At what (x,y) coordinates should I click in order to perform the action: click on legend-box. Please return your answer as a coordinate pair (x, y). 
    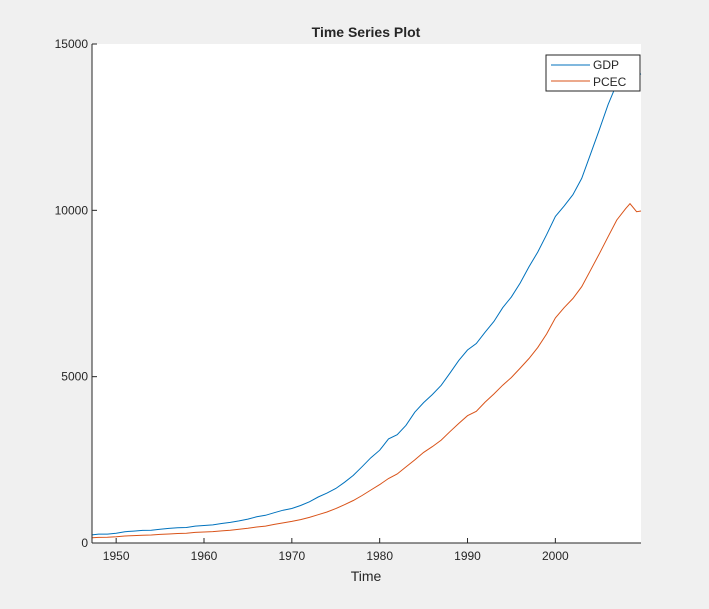
    Looking at the image, I should click on (593, 73).